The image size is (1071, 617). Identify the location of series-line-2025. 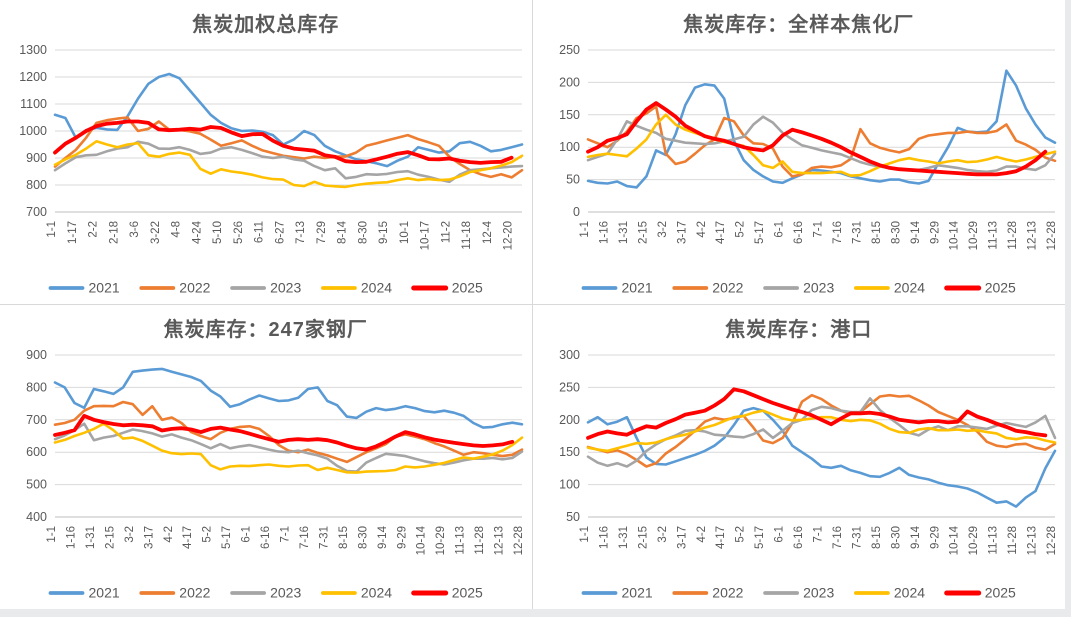
(816, 413).